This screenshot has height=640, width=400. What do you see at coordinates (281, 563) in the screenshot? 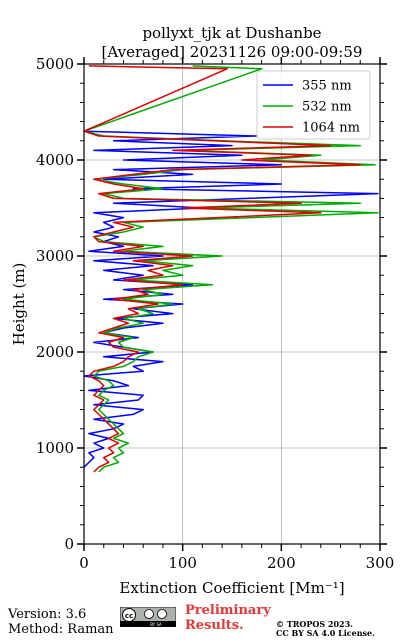
I see `x-tick-label: 200` at bounding box center [281, 563].